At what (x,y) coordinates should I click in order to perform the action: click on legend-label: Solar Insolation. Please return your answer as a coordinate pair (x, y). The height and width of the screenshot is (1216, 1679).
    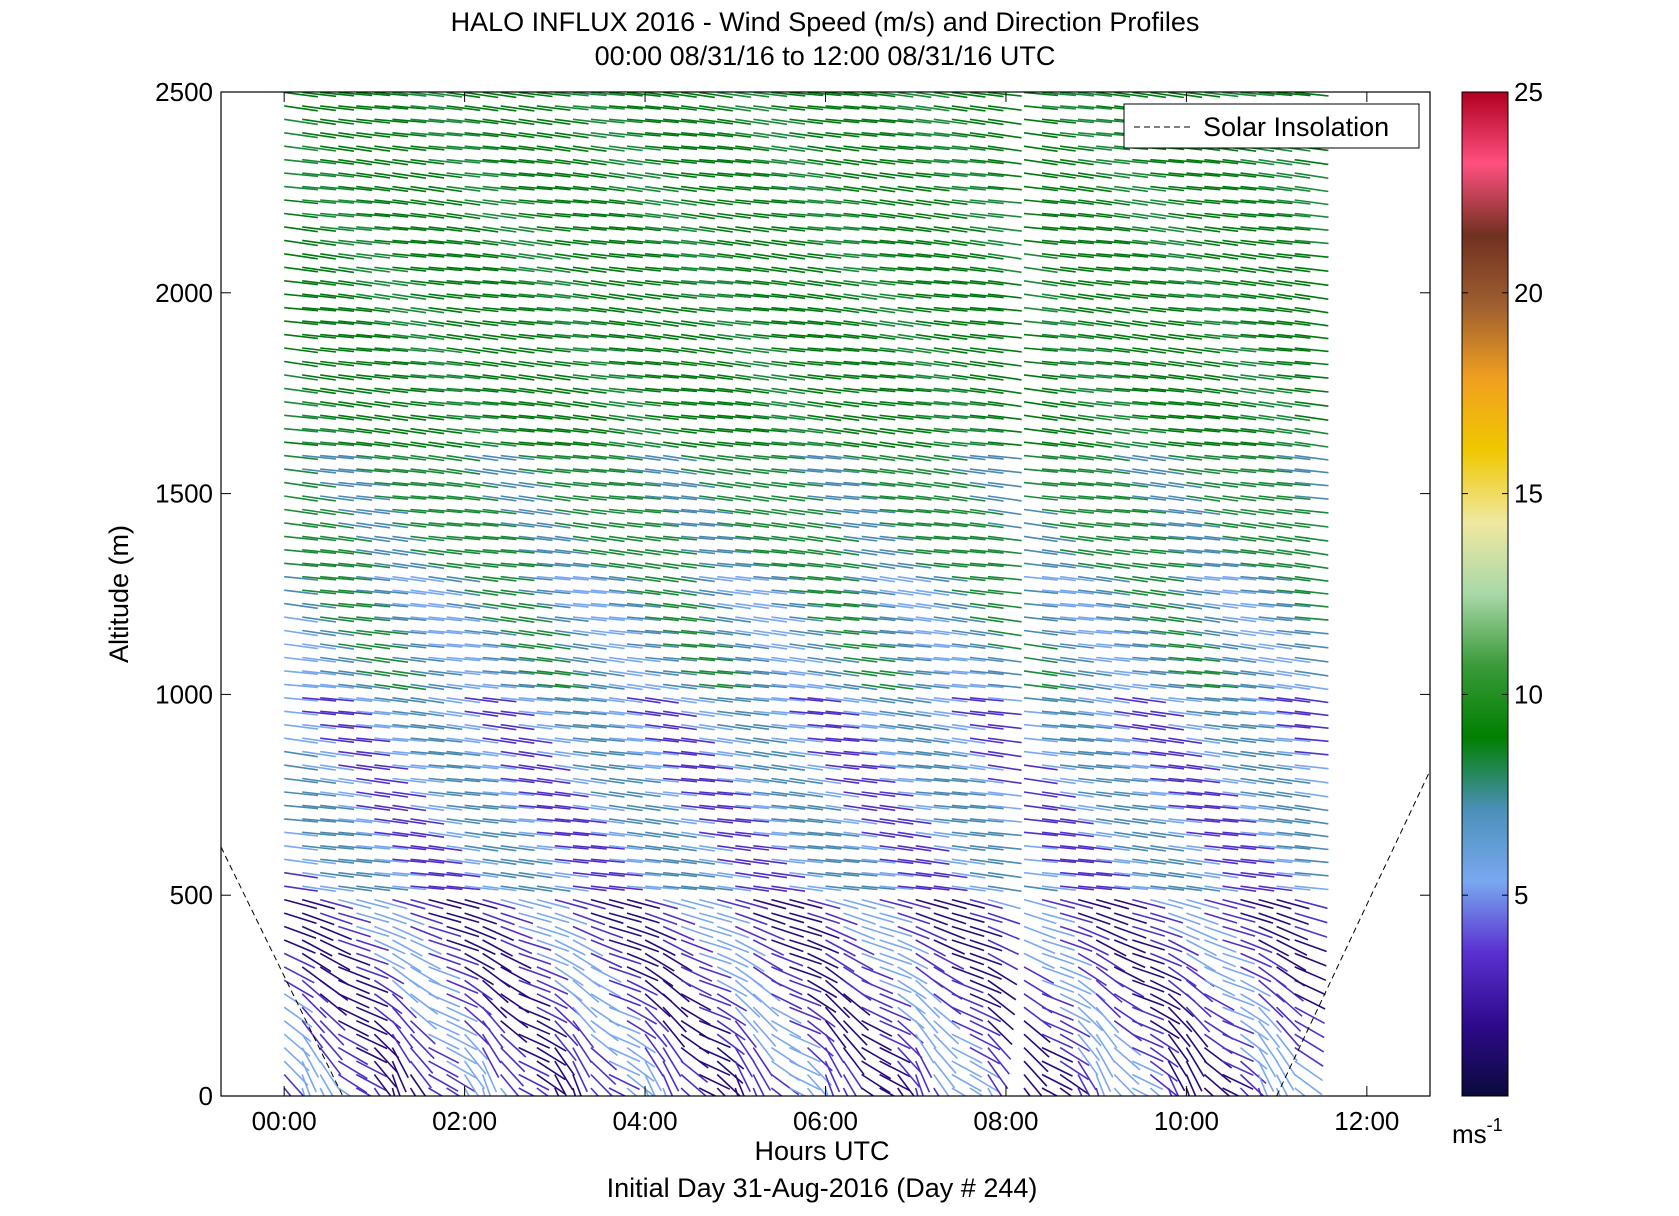
    Looking at the image, I should click on (1296, 127).